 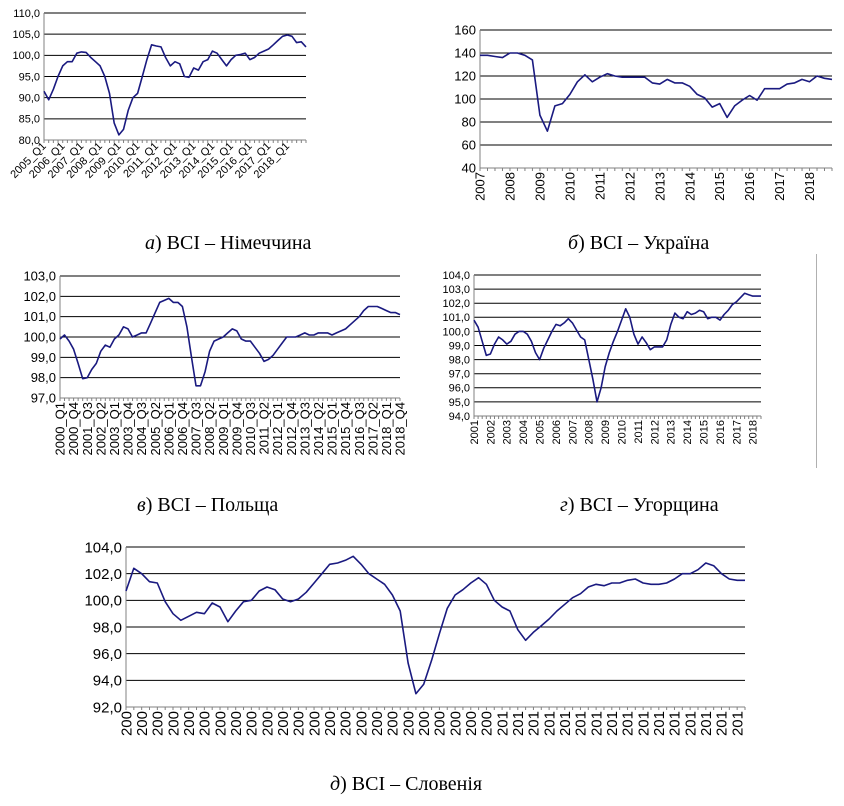 I want to click on x-tick-label: 2004, so click(x=524, y=432).